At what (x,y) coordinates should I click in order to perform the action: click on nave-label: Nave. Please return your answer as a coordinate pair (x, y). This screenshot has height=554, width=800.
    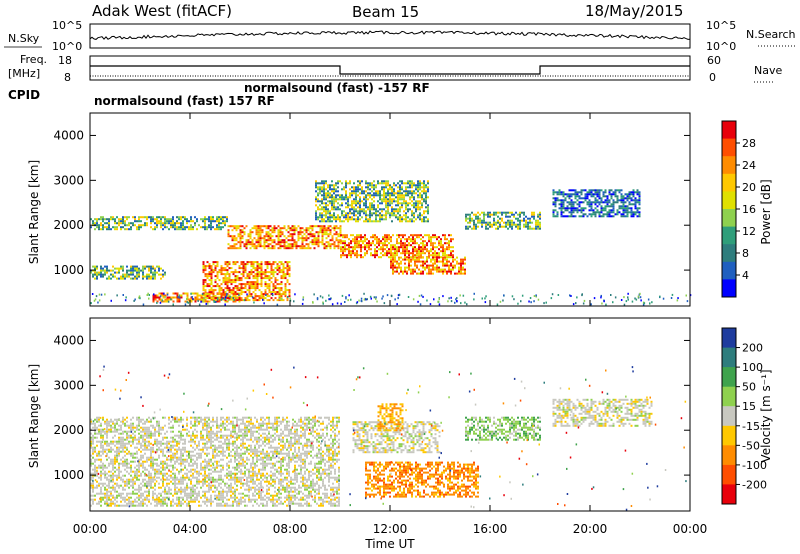
    Looking at the image, I should click on (768, 70).